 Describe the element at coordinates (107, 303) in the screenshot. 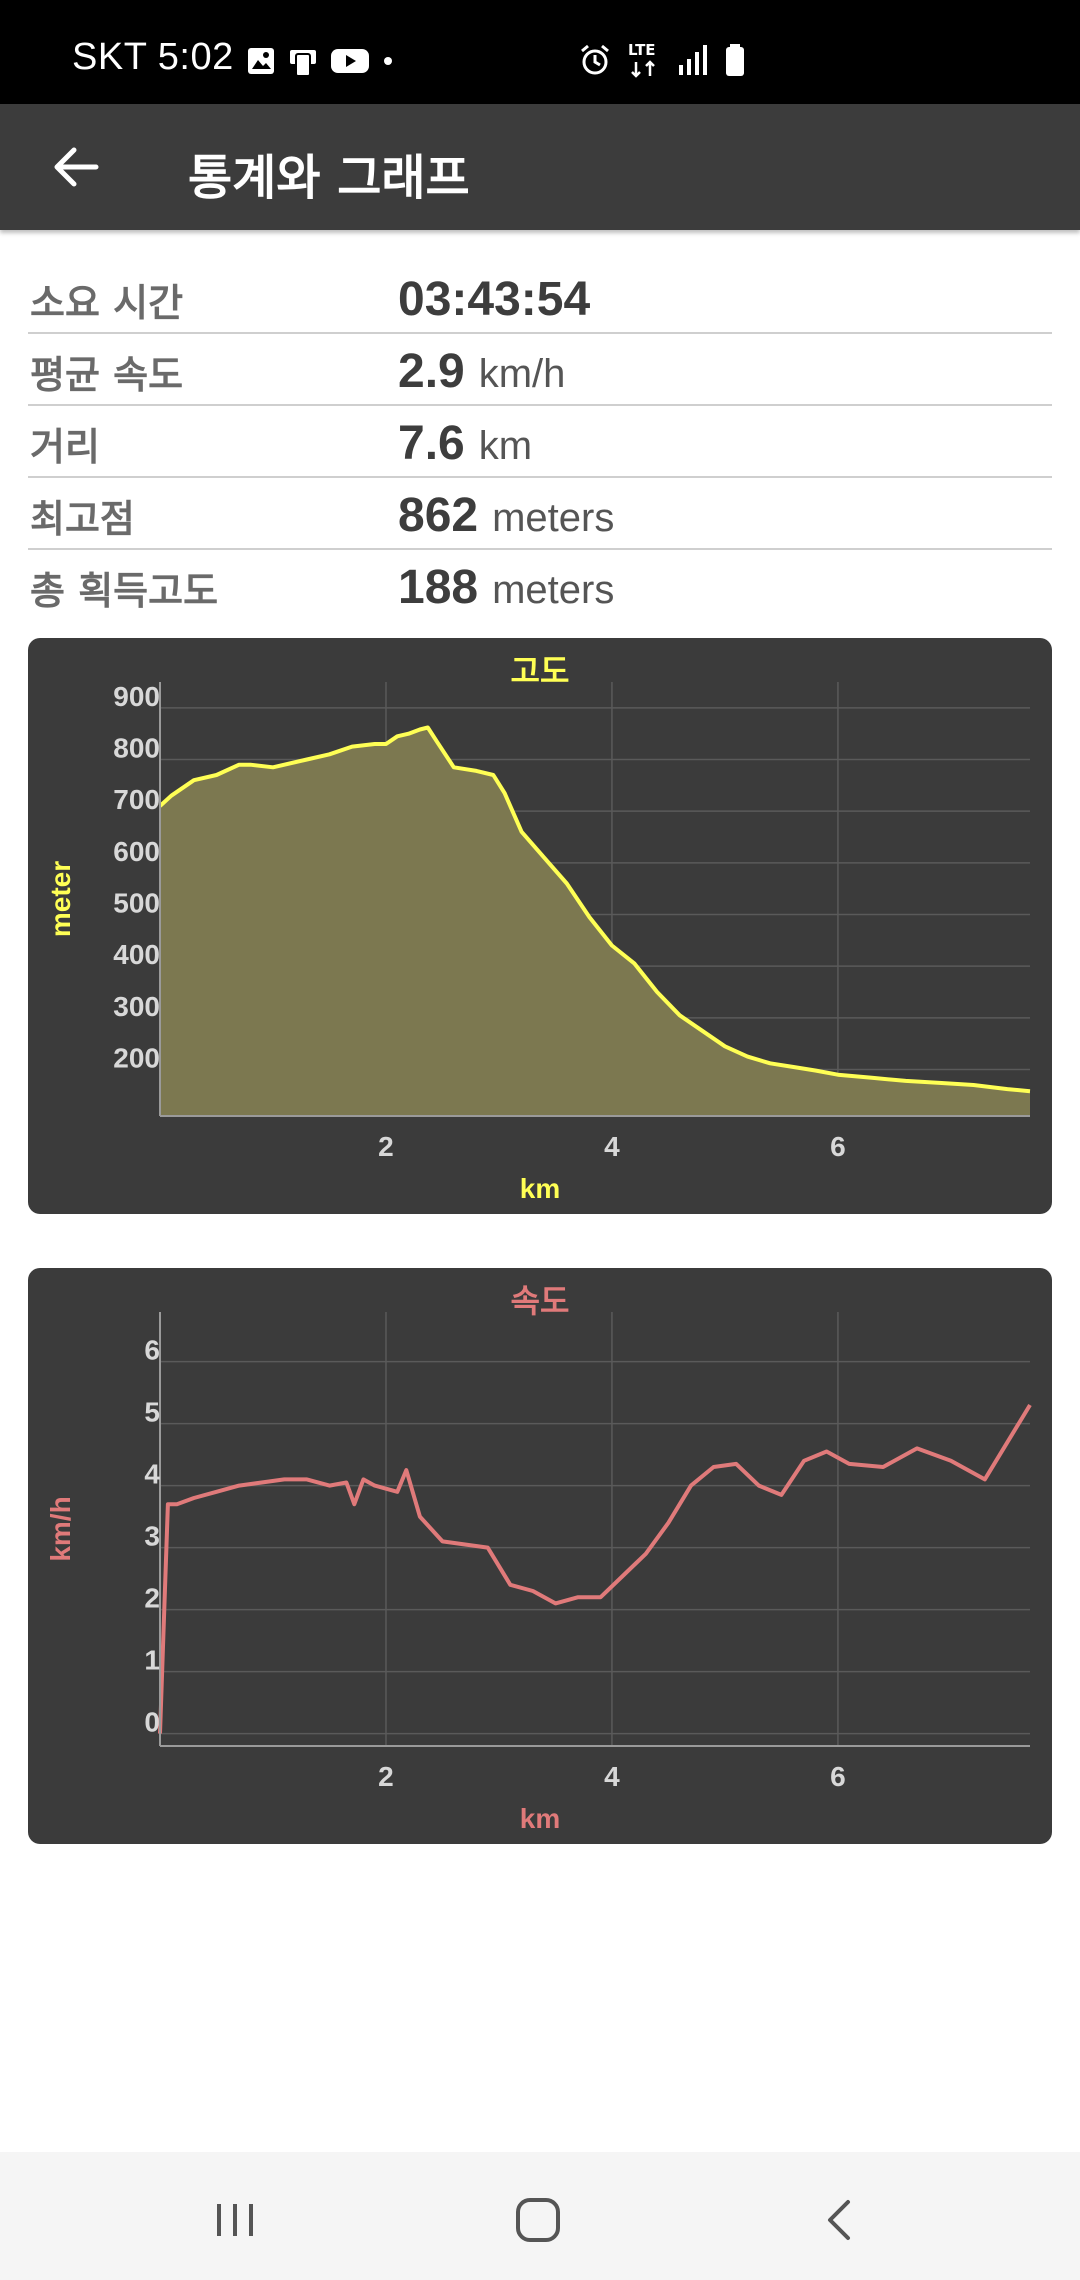

I see `stat-label: 소요 시간` at that location.